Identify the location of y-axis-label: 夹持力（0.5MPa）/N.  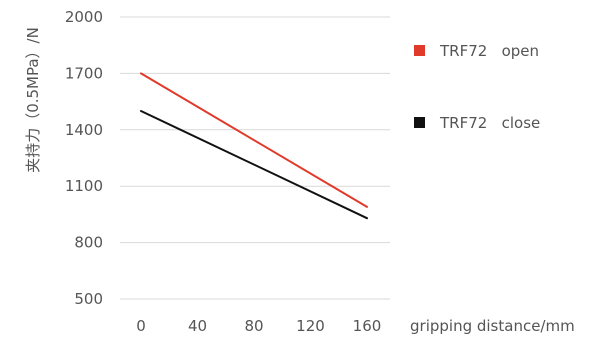
(33, 100).